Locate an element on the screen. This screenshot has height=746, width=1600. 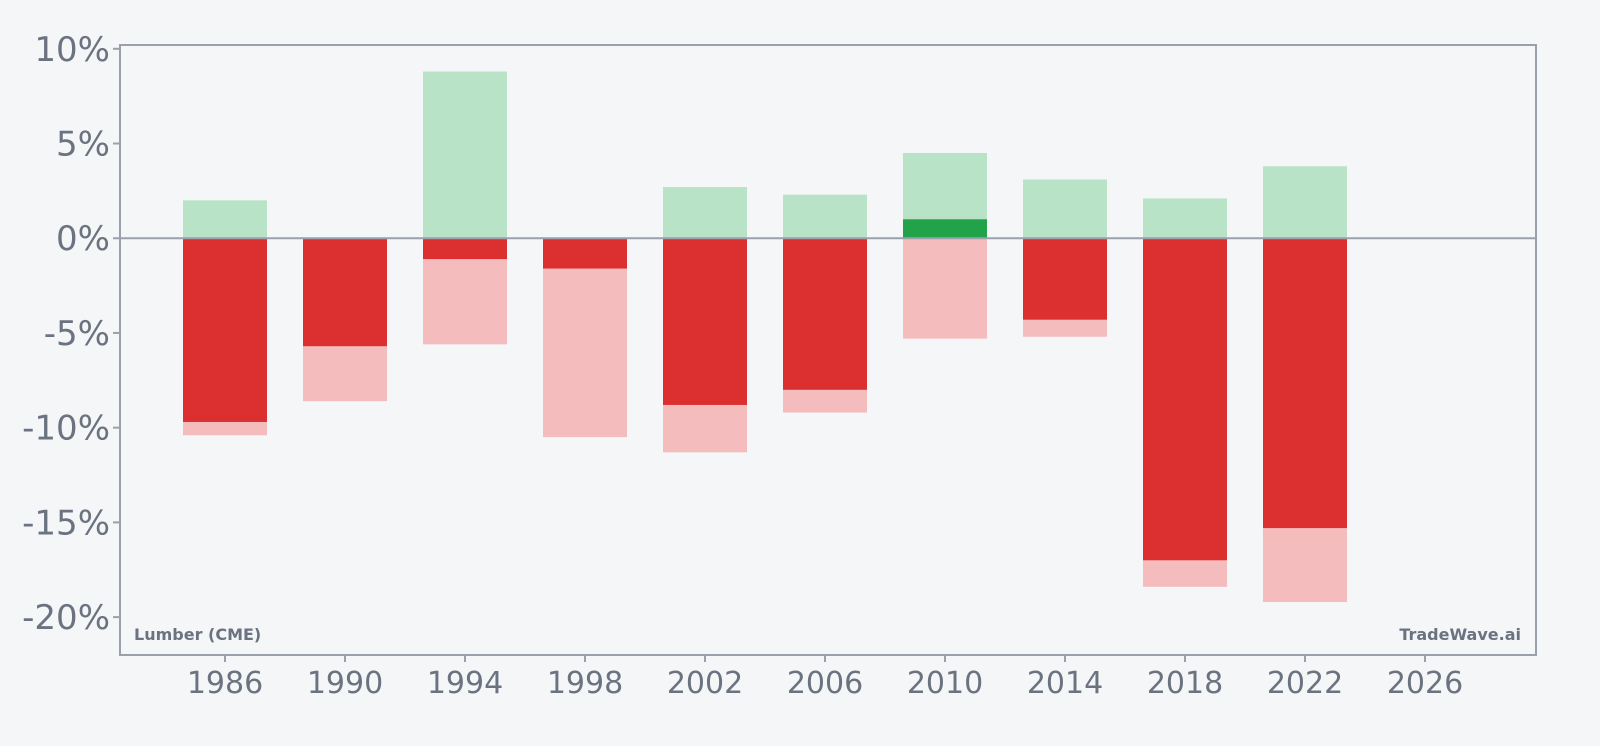
y-tick-label: -5% is located at coordinates (77, 334).